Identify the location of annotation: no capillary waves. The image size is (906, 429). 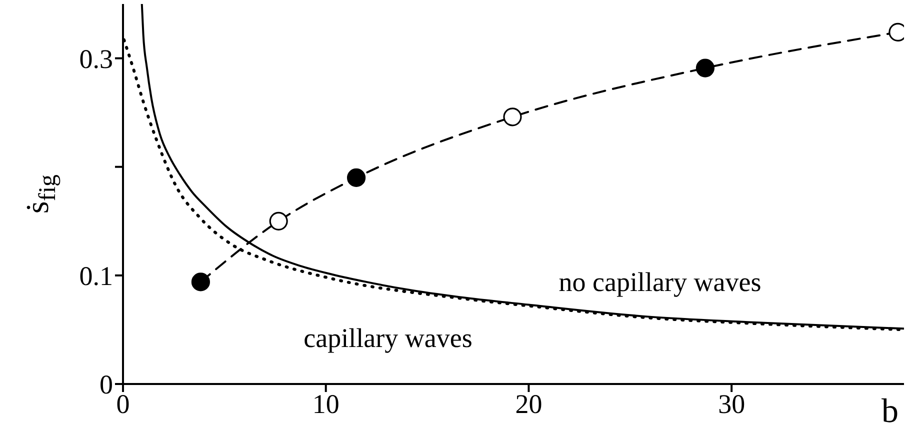
(660, 282).